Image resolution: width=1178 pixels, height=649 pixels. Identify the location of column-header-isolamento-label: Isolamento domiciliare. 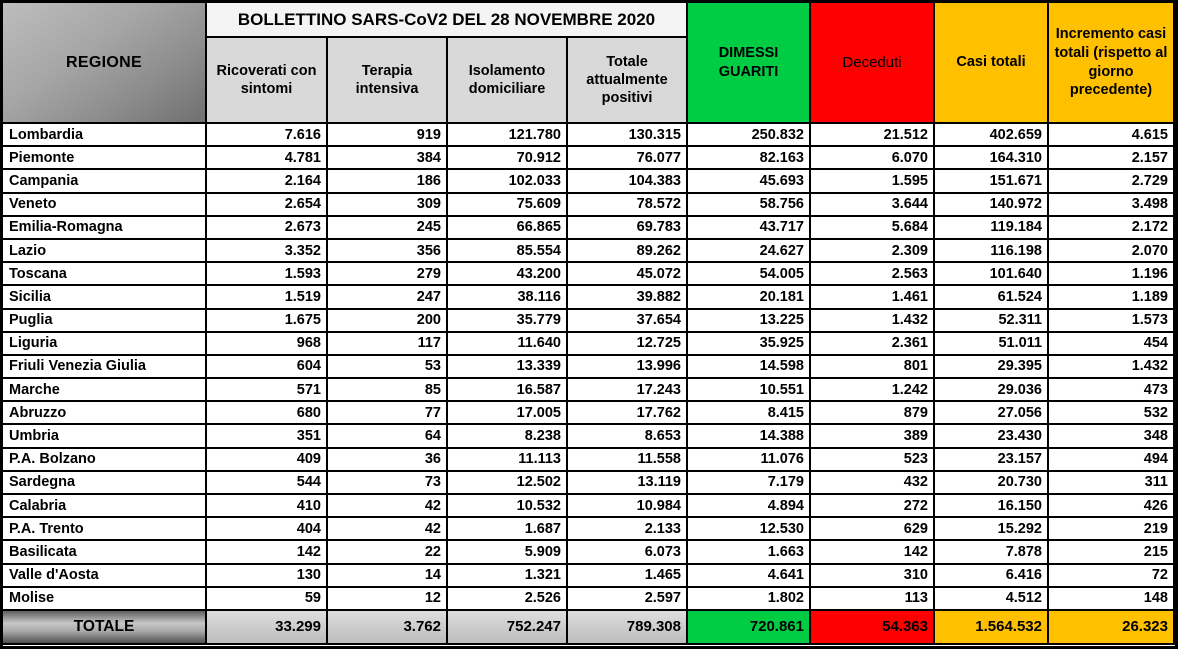
(507, 79).